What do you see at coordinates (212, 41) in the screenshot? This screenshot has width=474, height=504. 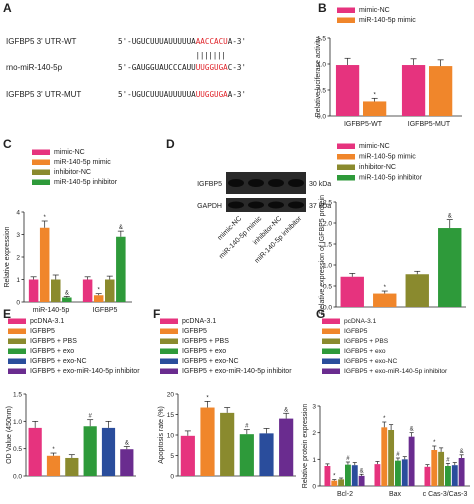 I see `sequence-seed-region: AACCACU` at bounding box center [212, 41].